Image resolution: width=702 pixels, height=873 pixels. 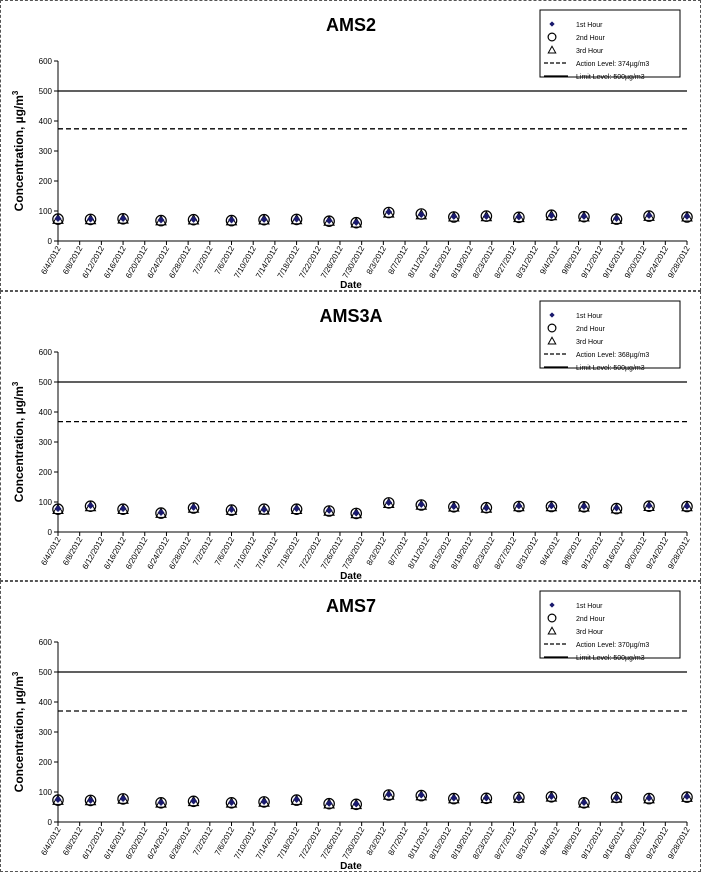 What do you see at coordinates (398, 551) in the screenshot?
I see `x-tick-label: 8/7/2012` at bounding box center [398, 551].